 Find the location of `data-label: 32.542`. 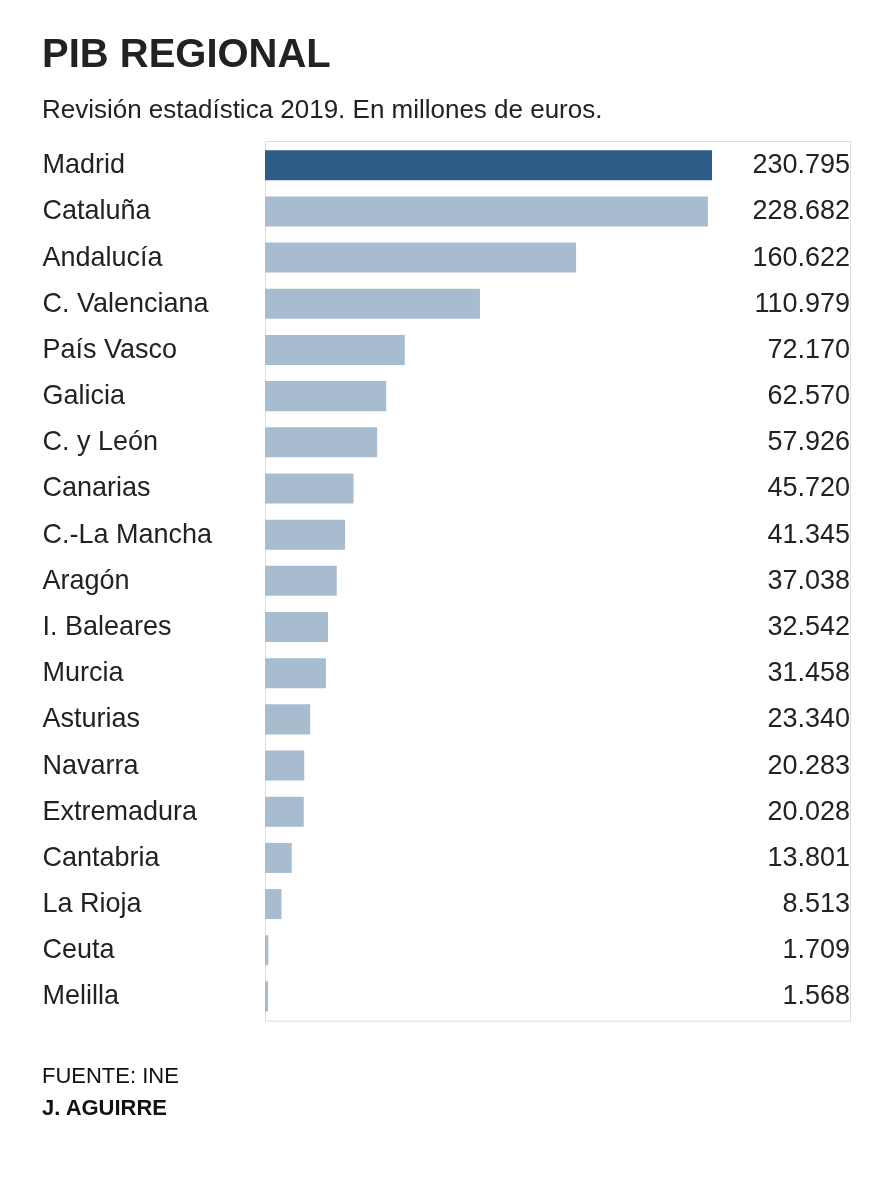

data-label: 32.542 is located at coordinates (808, 626).